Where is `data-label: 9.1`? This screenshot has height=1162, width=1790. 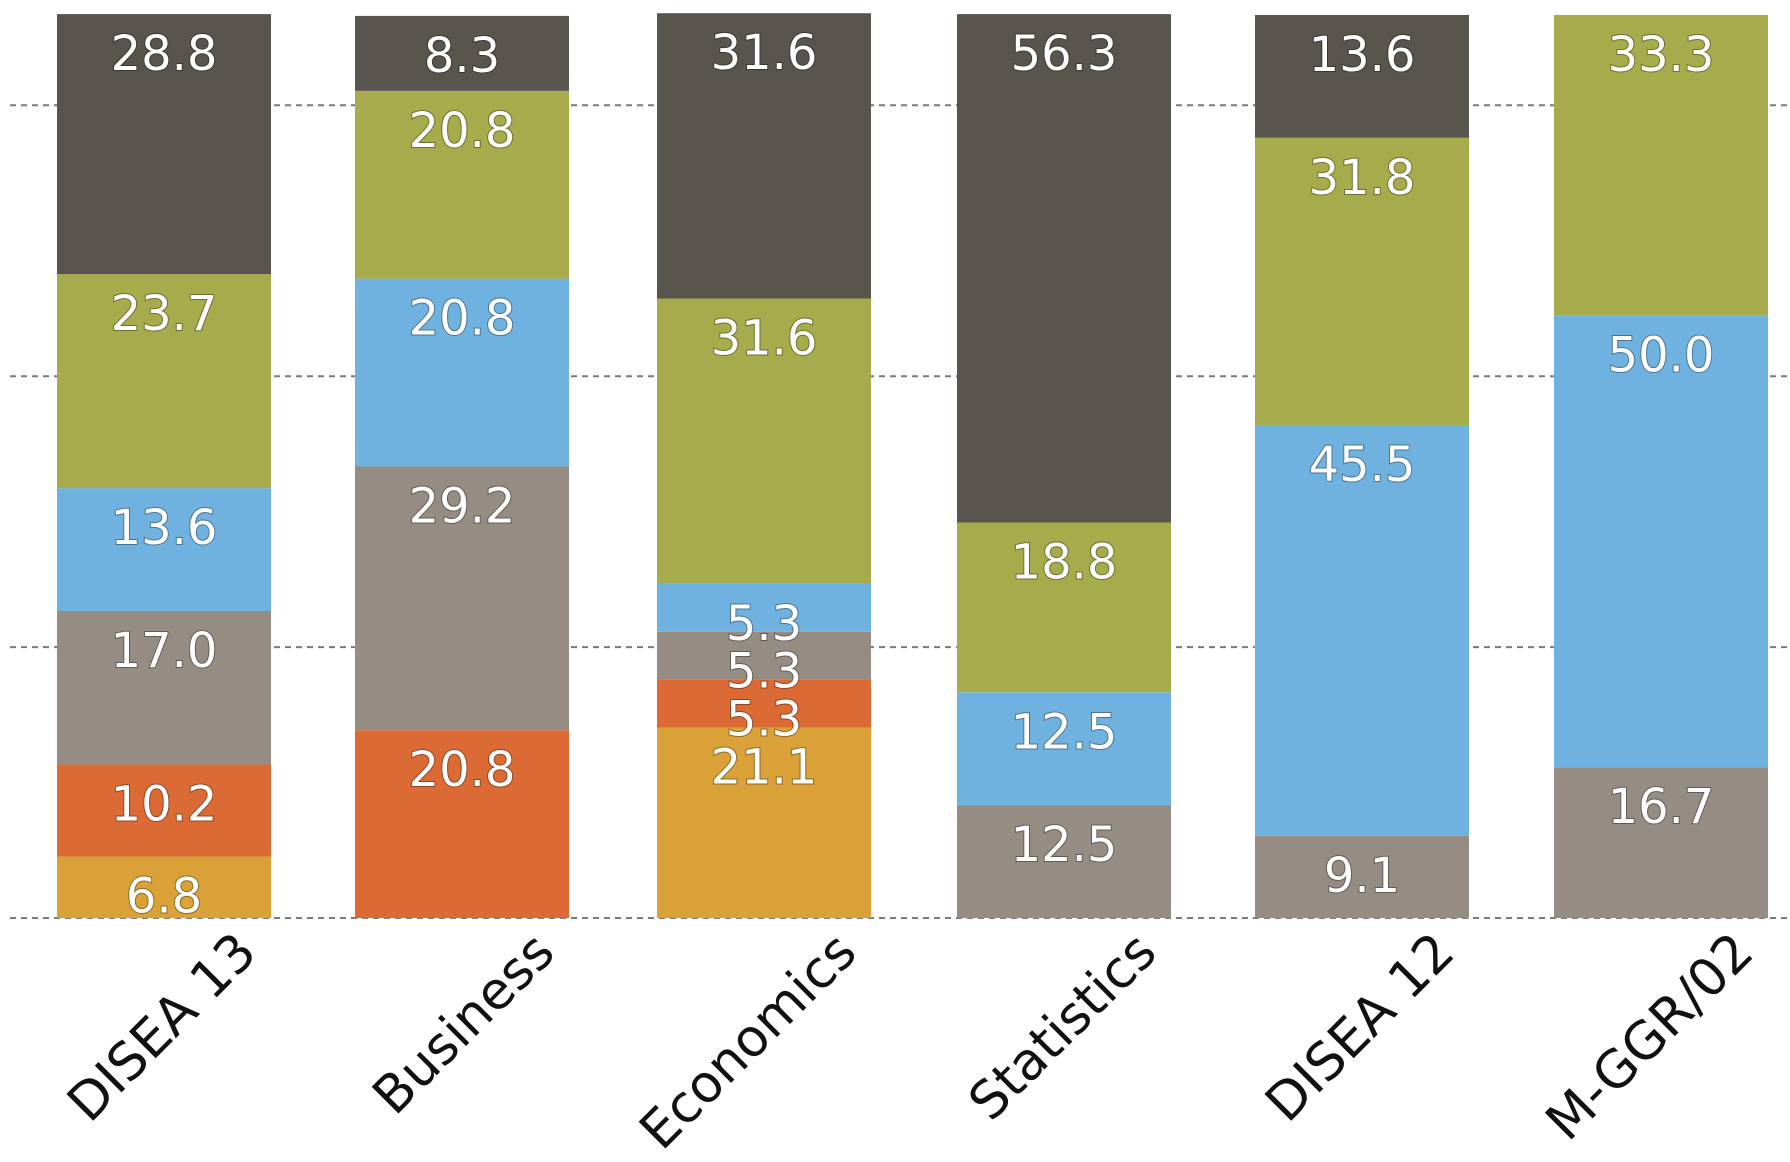 data-label: 9.1 is located at coordinates (1362, 876).